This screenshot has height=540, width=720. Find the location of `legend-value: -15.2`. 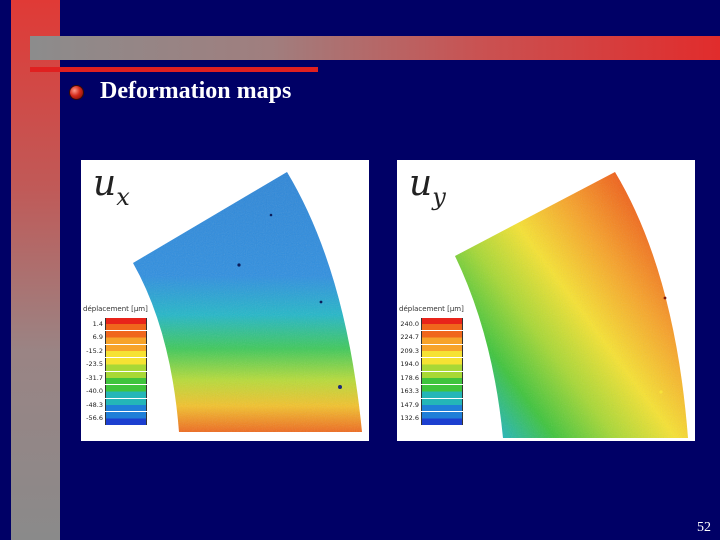

legend-value: -15.2 is located at coordinates (94, 350).